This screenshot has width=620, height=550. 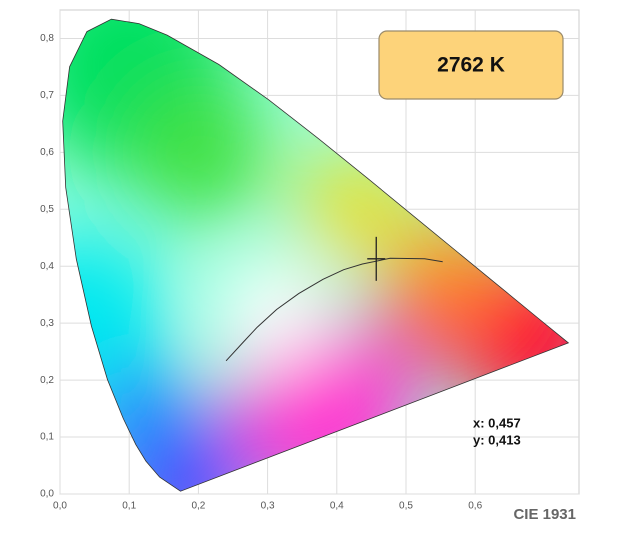 I want to click on y-tick-label: 0,7, so click(x=47, y=95).